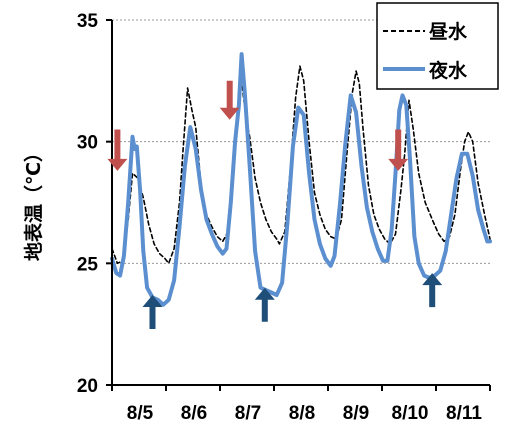  I want to click on legend-label-day: 昼水, so click(448, 32).